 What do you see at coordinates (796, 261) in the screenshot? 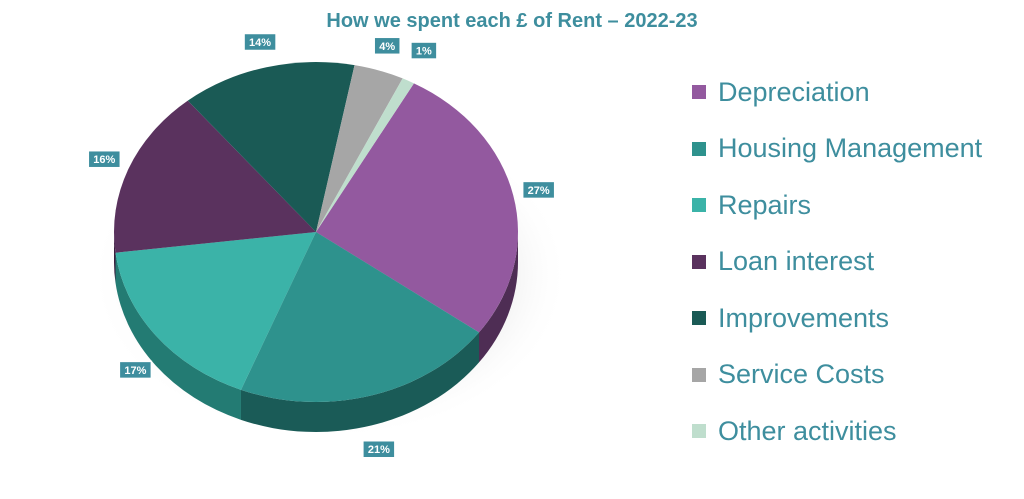
I see `legend-label: Loan interest` at bounding box center [796, 261].